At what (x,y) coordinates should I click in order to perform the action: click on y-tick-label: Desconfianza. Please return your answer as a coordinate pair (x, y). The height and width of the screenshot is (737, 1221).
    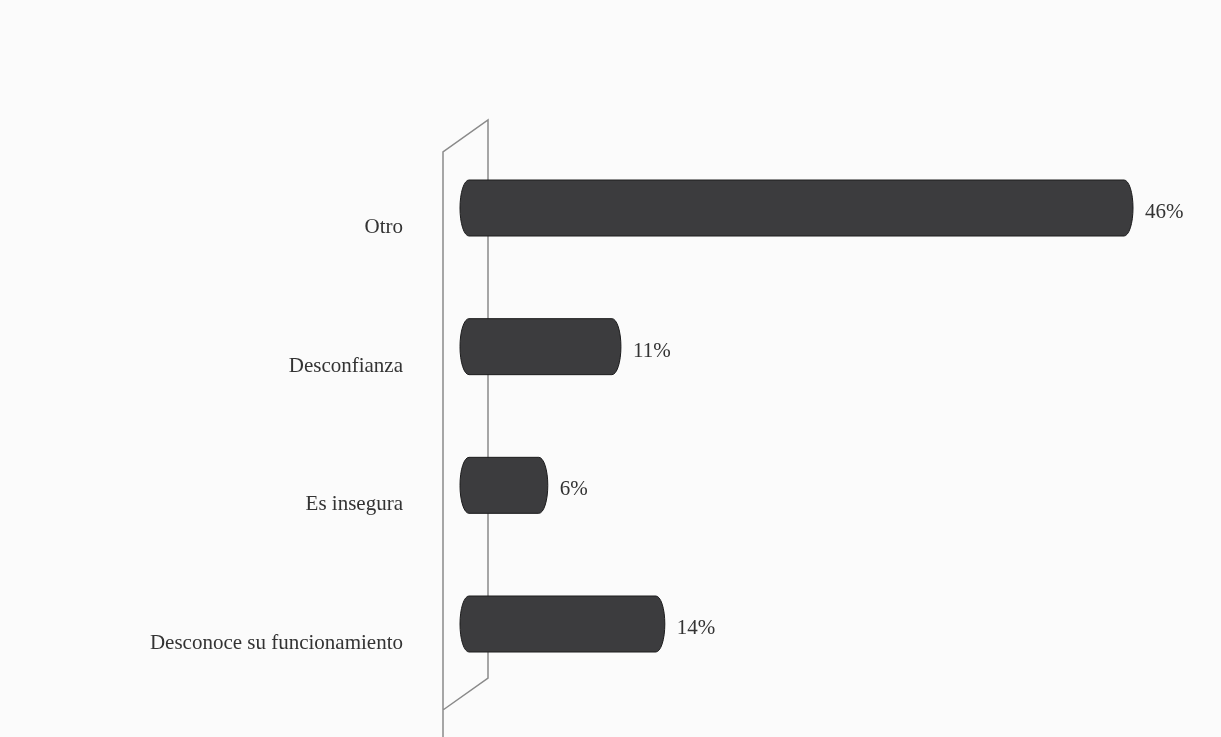
    Looking at the image, I should click on (346, 364).